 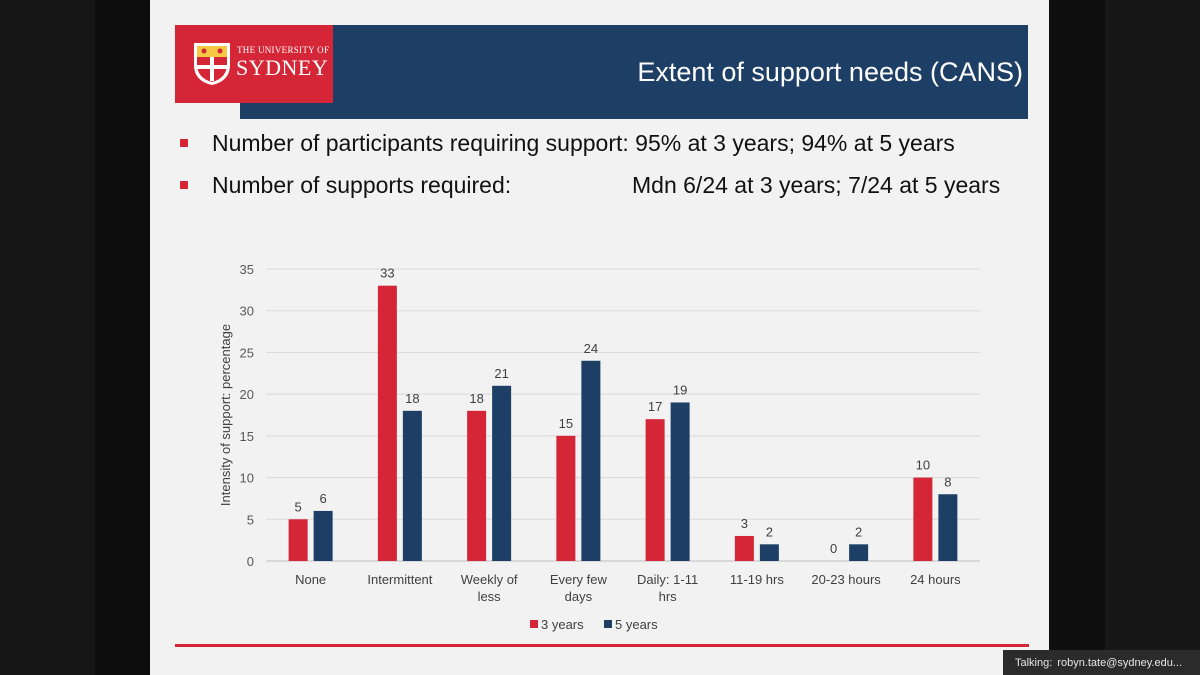 I want to click on x-tick-label: 20-23 hours, so click(x=846, y=579).